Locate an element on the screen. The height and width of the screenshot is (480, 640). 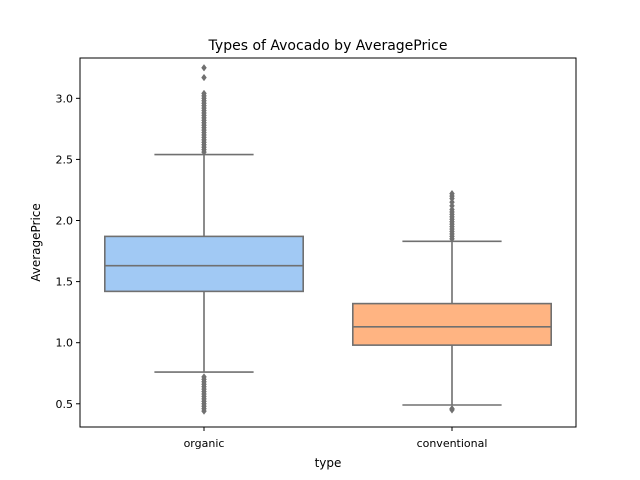
y-axis-label: AveragePrice is located at coordinates (36, 242).